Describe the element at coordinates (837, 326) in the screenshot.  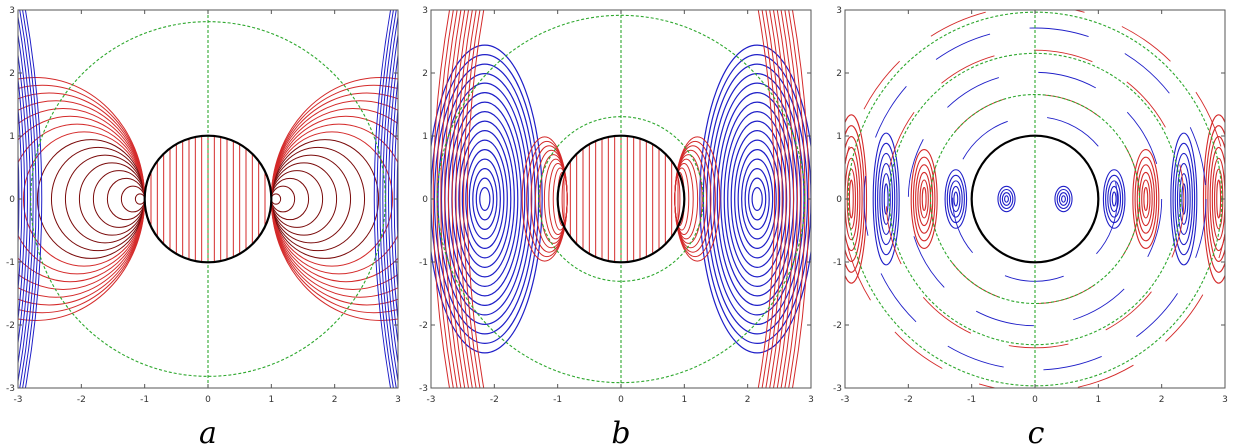
I see `y-tick-label: -2` at that location.